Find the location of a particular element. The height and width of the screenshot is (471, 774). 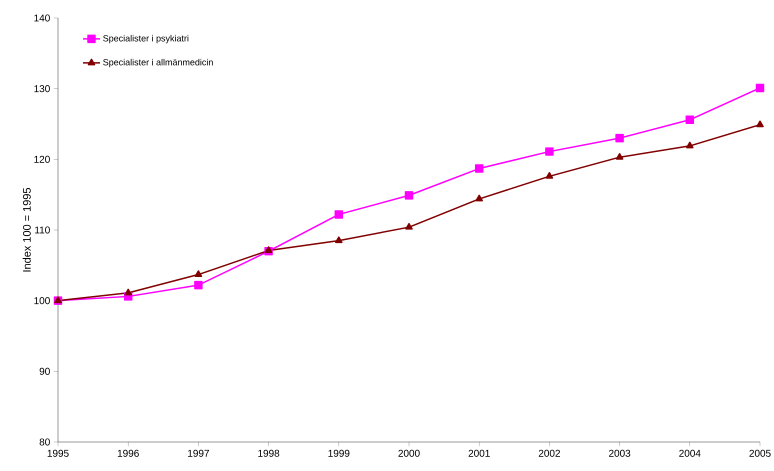

x-tick-label: 1999 is located at coordinates (339, 453).